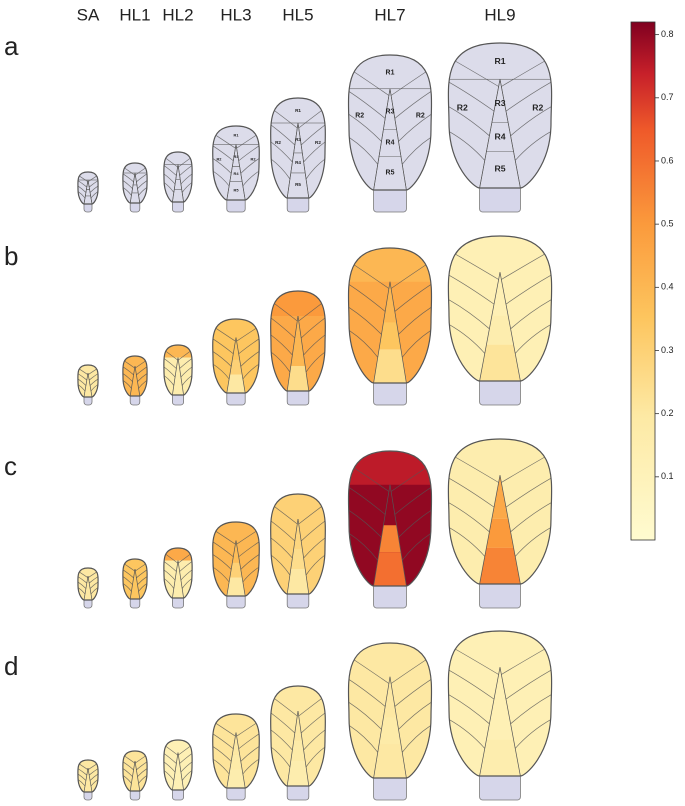 This screenshot has height=806, width=685. Describe the element at coordinates (298, 139) in the screenshot. I see `region-label: R3` at that location.